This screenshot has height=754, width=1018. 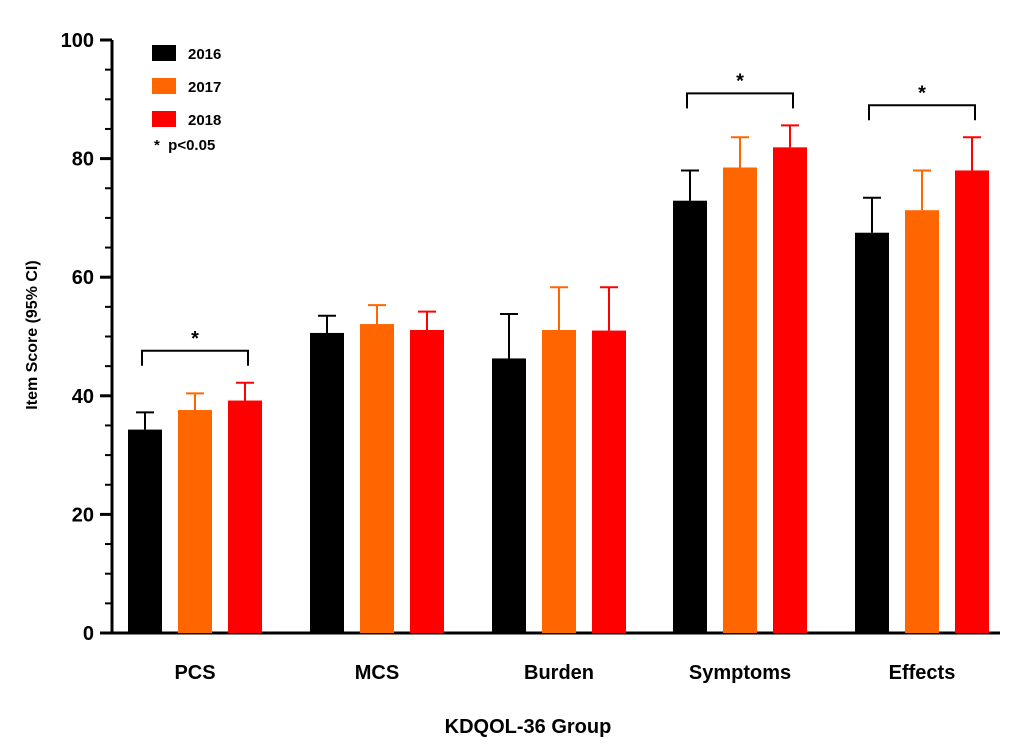 What do you see at coordinates (164, 53) in the screenshot?
I see `legend-swatch-2016` at bounding box center [164, 53].